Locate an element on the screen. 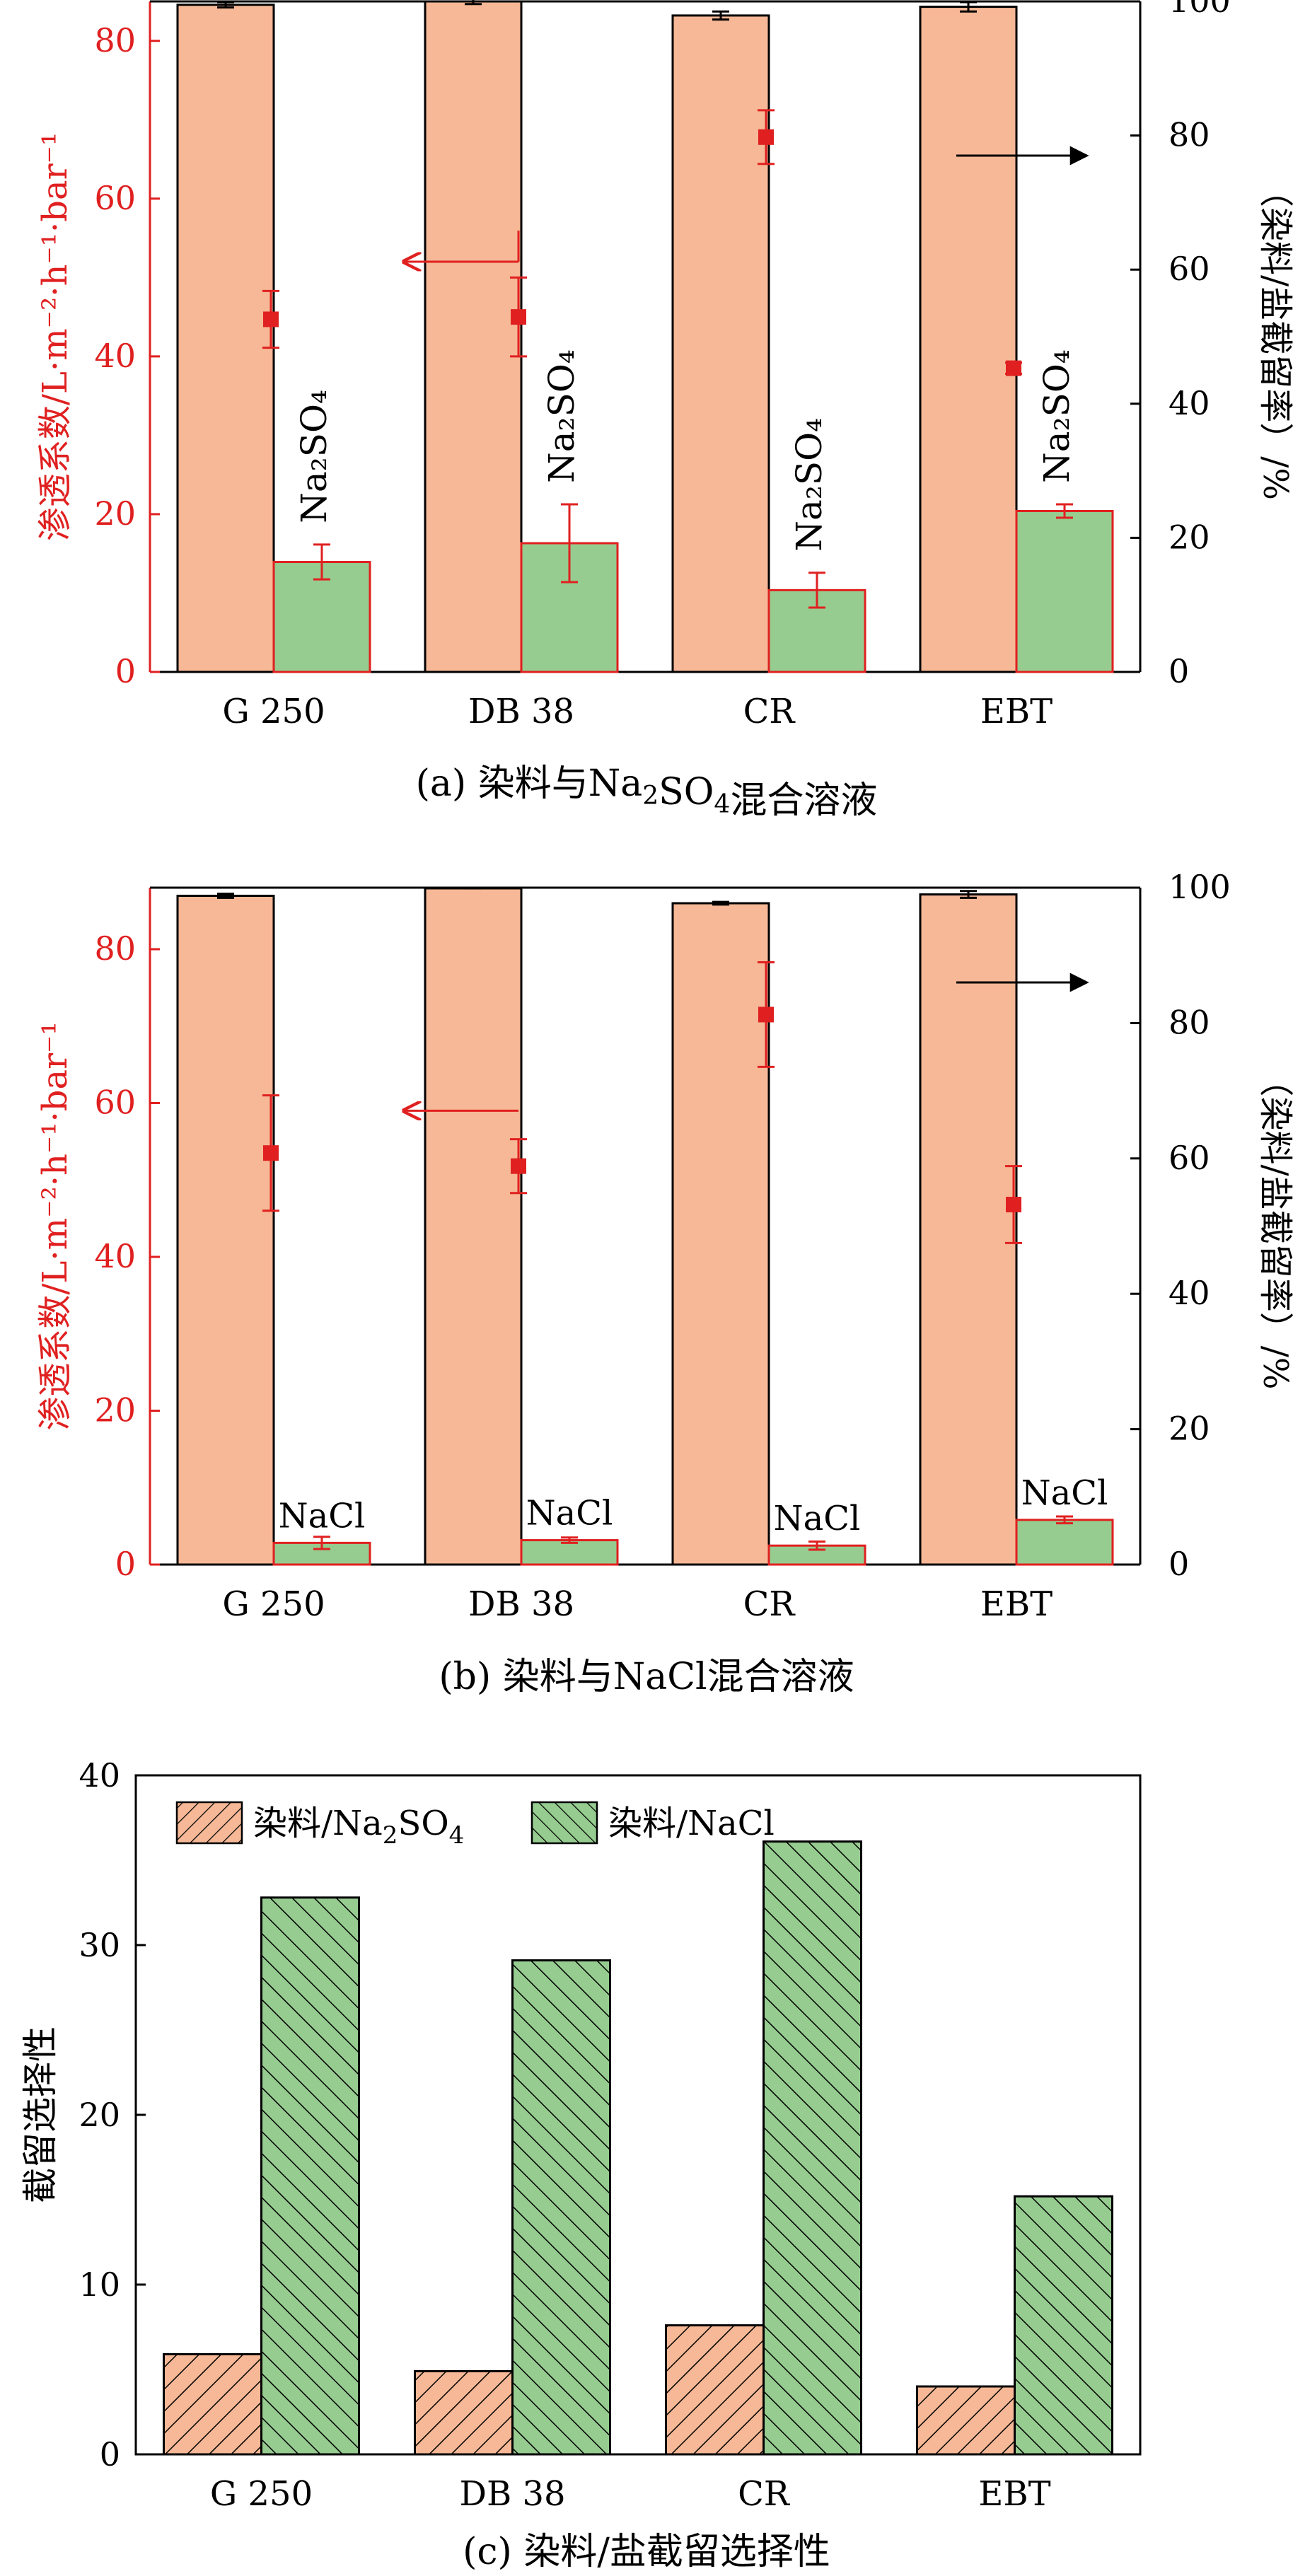 The height and width of the screenshot is (2576, 1293). left-tick-label: 20 is located at coordinates (115, 513).